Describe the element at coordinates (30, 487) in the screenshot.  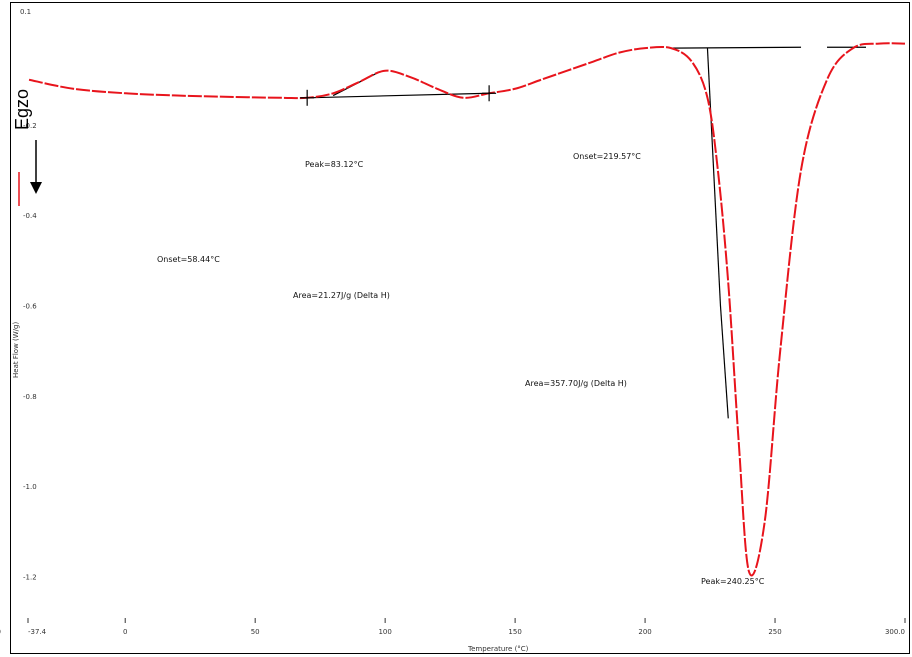
I see `y-tick-label: -1.0` at that location.